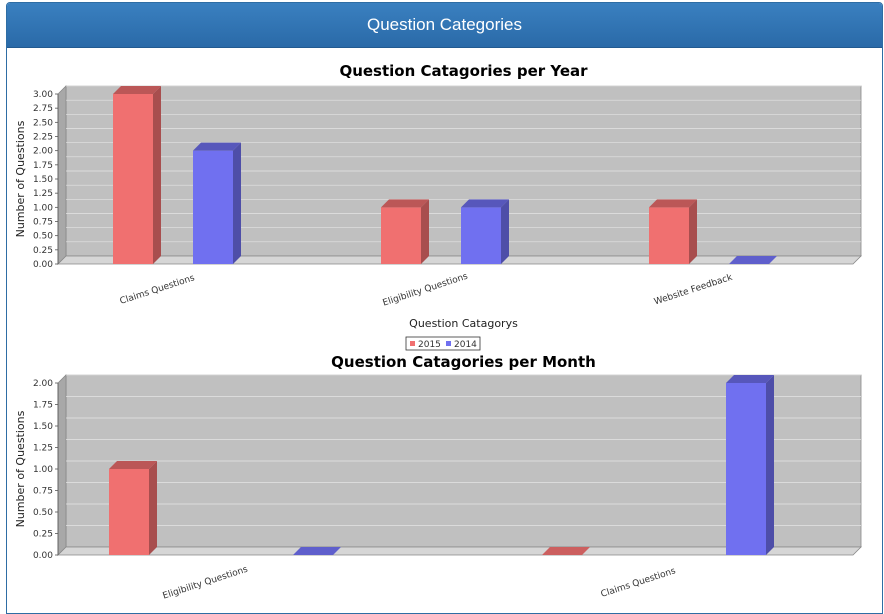  Describe the element at coordinates (43, 109) in the screenshot. I see `y-tick-label: 2.75` at that location.